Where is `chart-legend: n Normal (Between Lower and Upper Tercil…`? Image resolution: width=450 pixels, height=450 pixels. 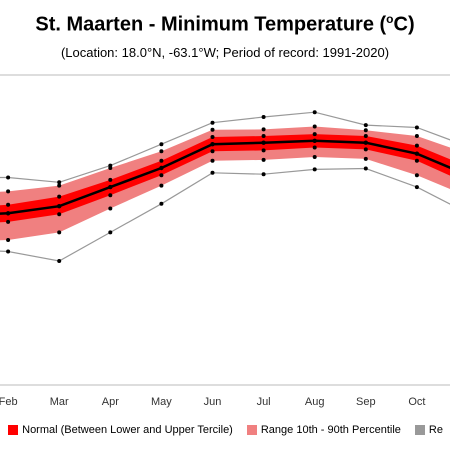
chart-legend: n Normal (Between Lower and Upper Tercil… is located at coordinates (225, 430).